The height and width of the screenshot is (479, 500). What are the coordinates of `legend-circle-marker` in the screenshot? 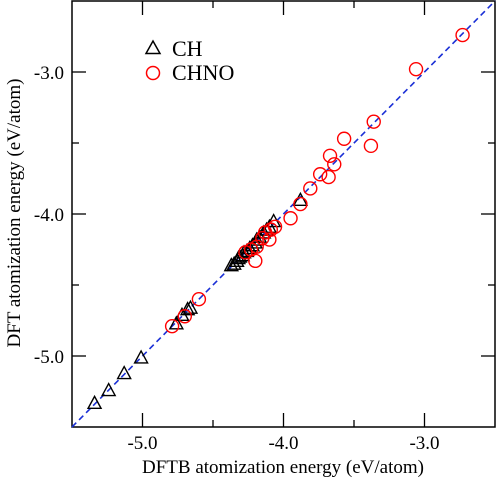 It's located at (153, 73).